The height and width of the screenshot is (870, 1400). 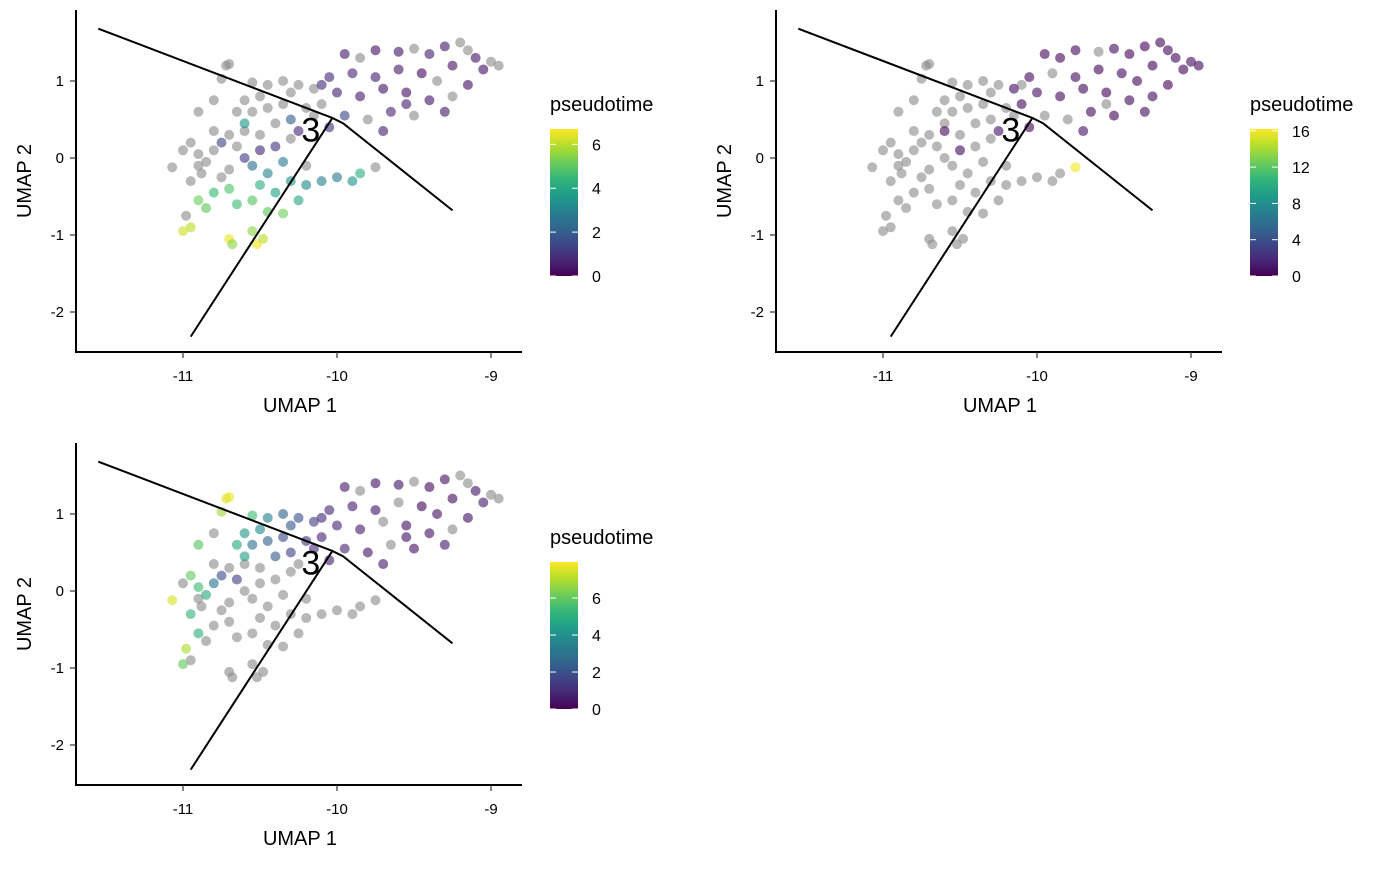 What do you see at coordinates (725, 181) in the screenshot?
I see `y-axis-title: UMAP 2` at bounding box center [725, 181].